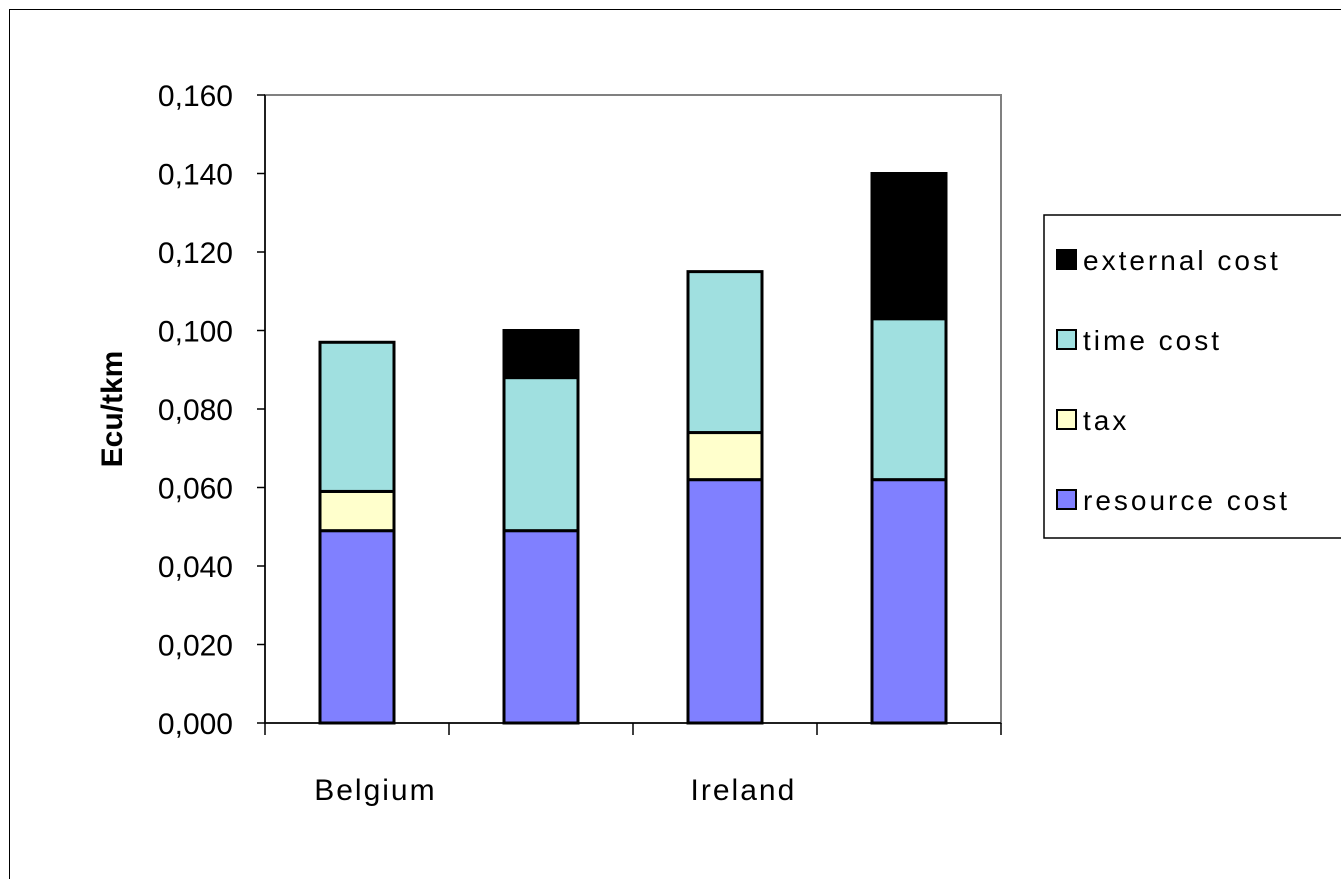 The width and height of the screenshot is (1341, 879). Describe the element at coordinates (195, 96) in the screenshot. I see `y-tick-label-8: 0,160` at that location.